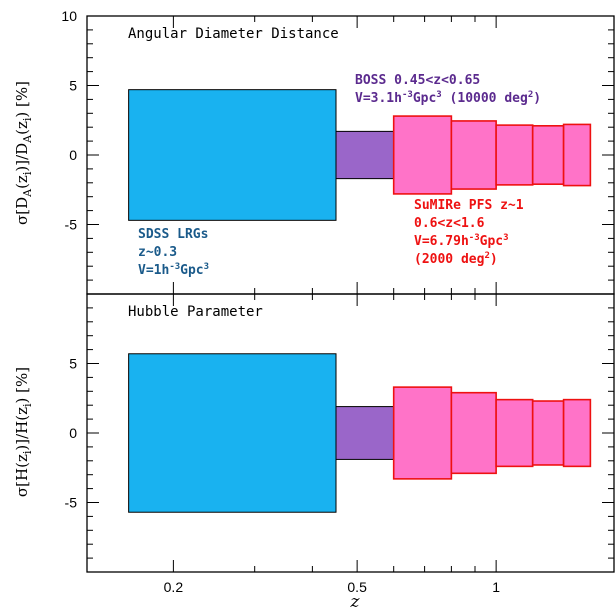 This screenshot has height=611, width=615. What do you see at coordinates (174, 587) in the screenshot?
I see `x-tick-label-0: 0.2` at bounding box center [174, 587].